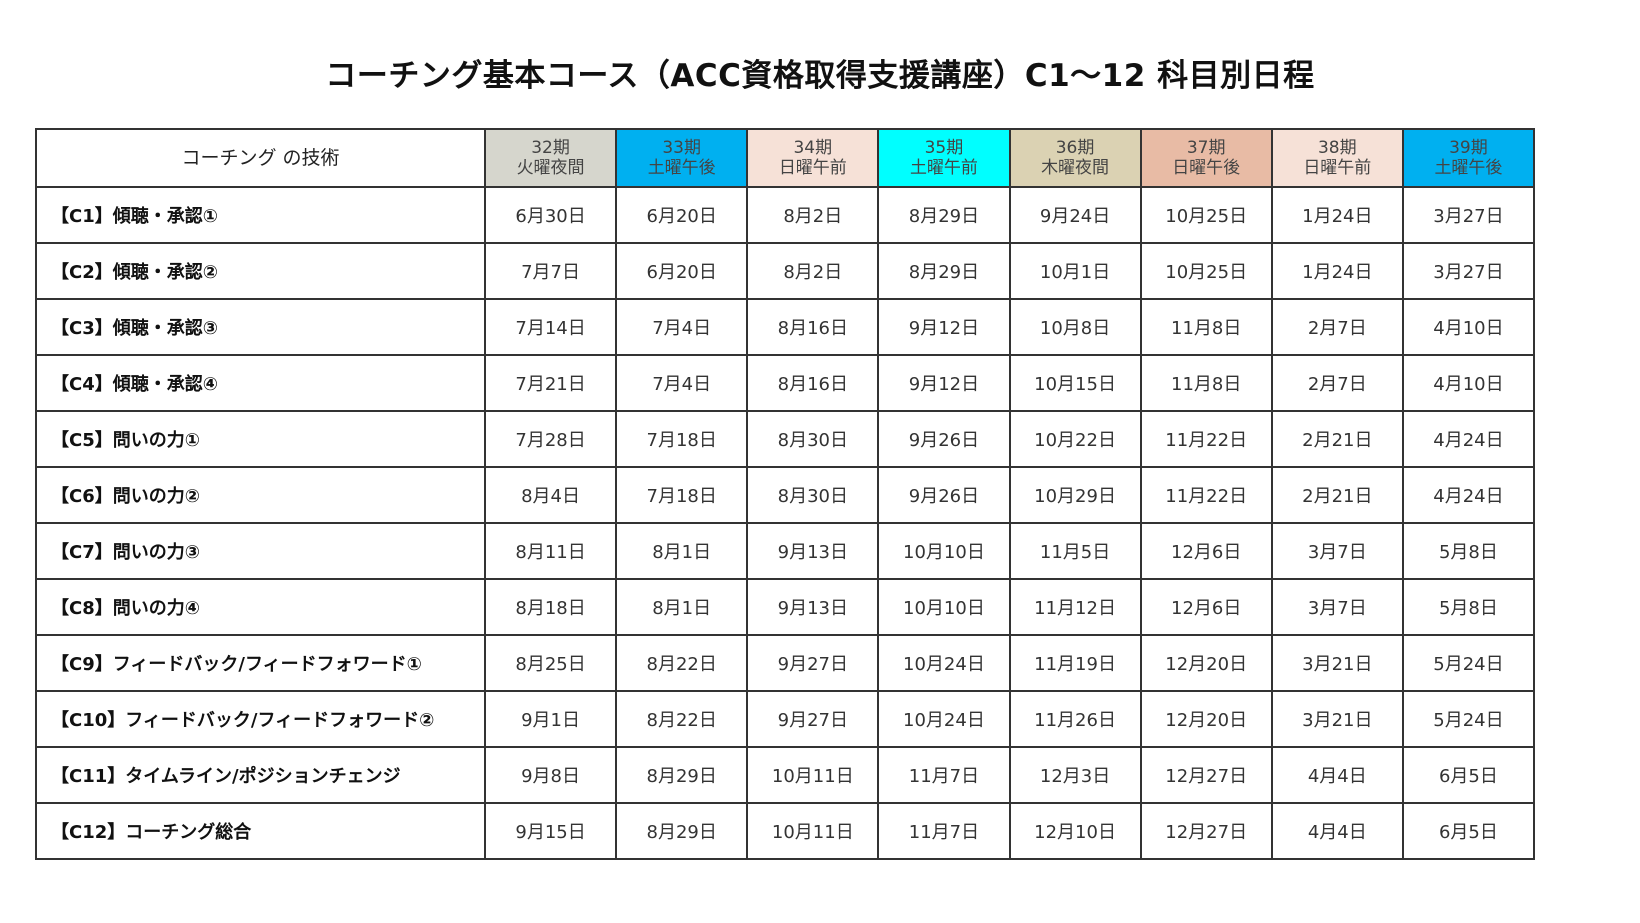 The height and width of the screenshot is (923, 1640). I want to click on term-label: 35期, so click(944, 148).